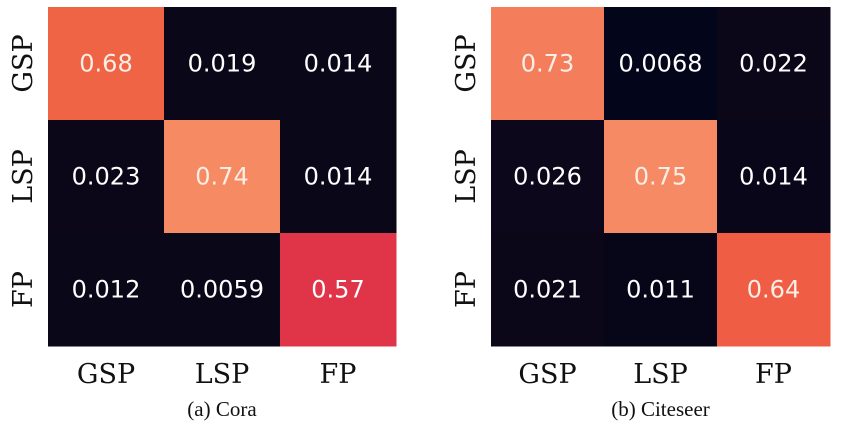 The width and height of the screenshot is (851, 425). I want to click on cell-value-label: 0.68, so click(105, 64).